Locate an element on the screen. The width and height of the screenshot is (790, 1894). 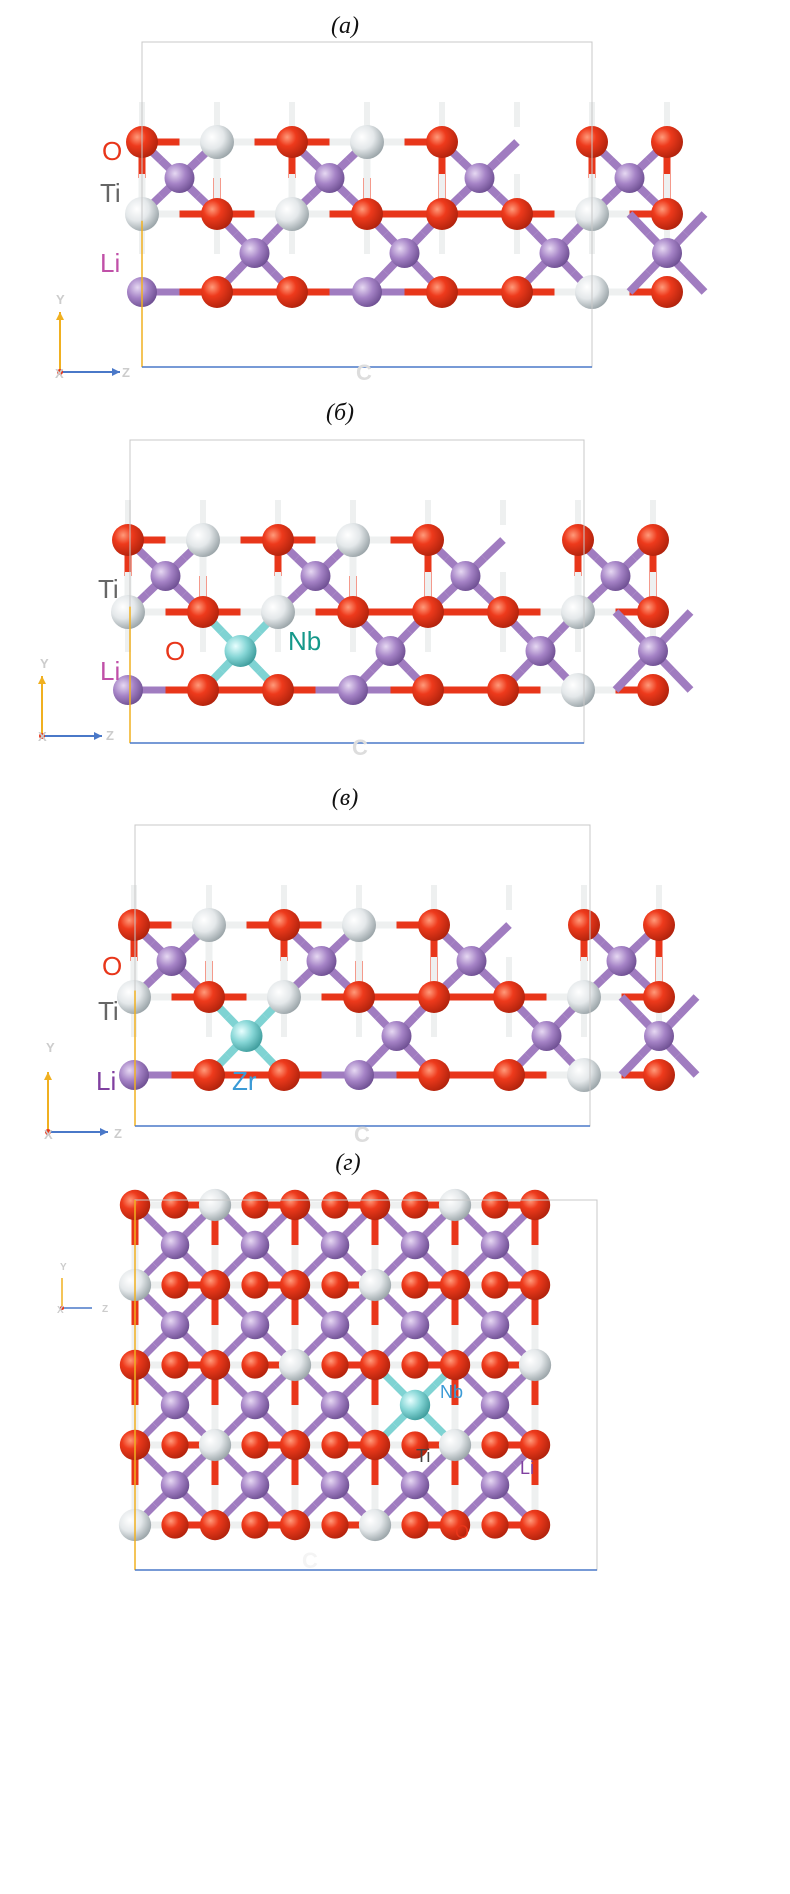
structure-c is located at coordinates (372, 980).